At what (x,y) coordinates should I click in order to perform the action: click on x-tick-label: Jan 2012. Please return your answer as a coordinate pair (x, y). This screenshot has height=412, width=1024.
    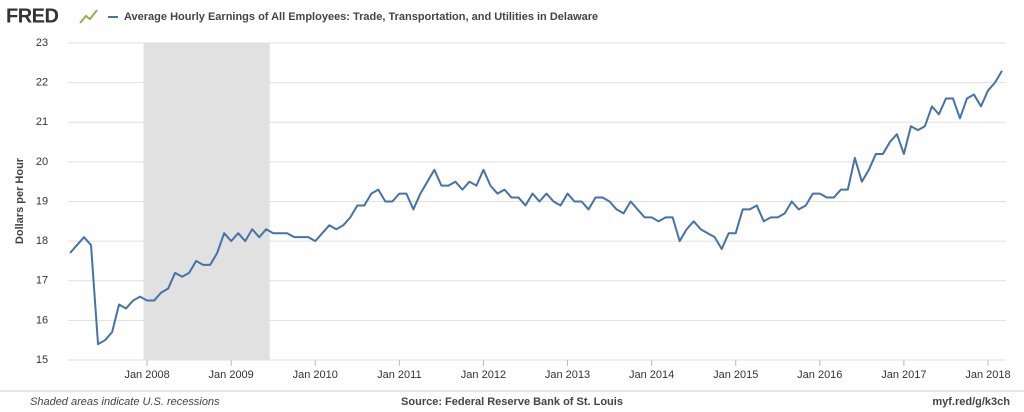
    Looking at the image, I should click on (483, 375).